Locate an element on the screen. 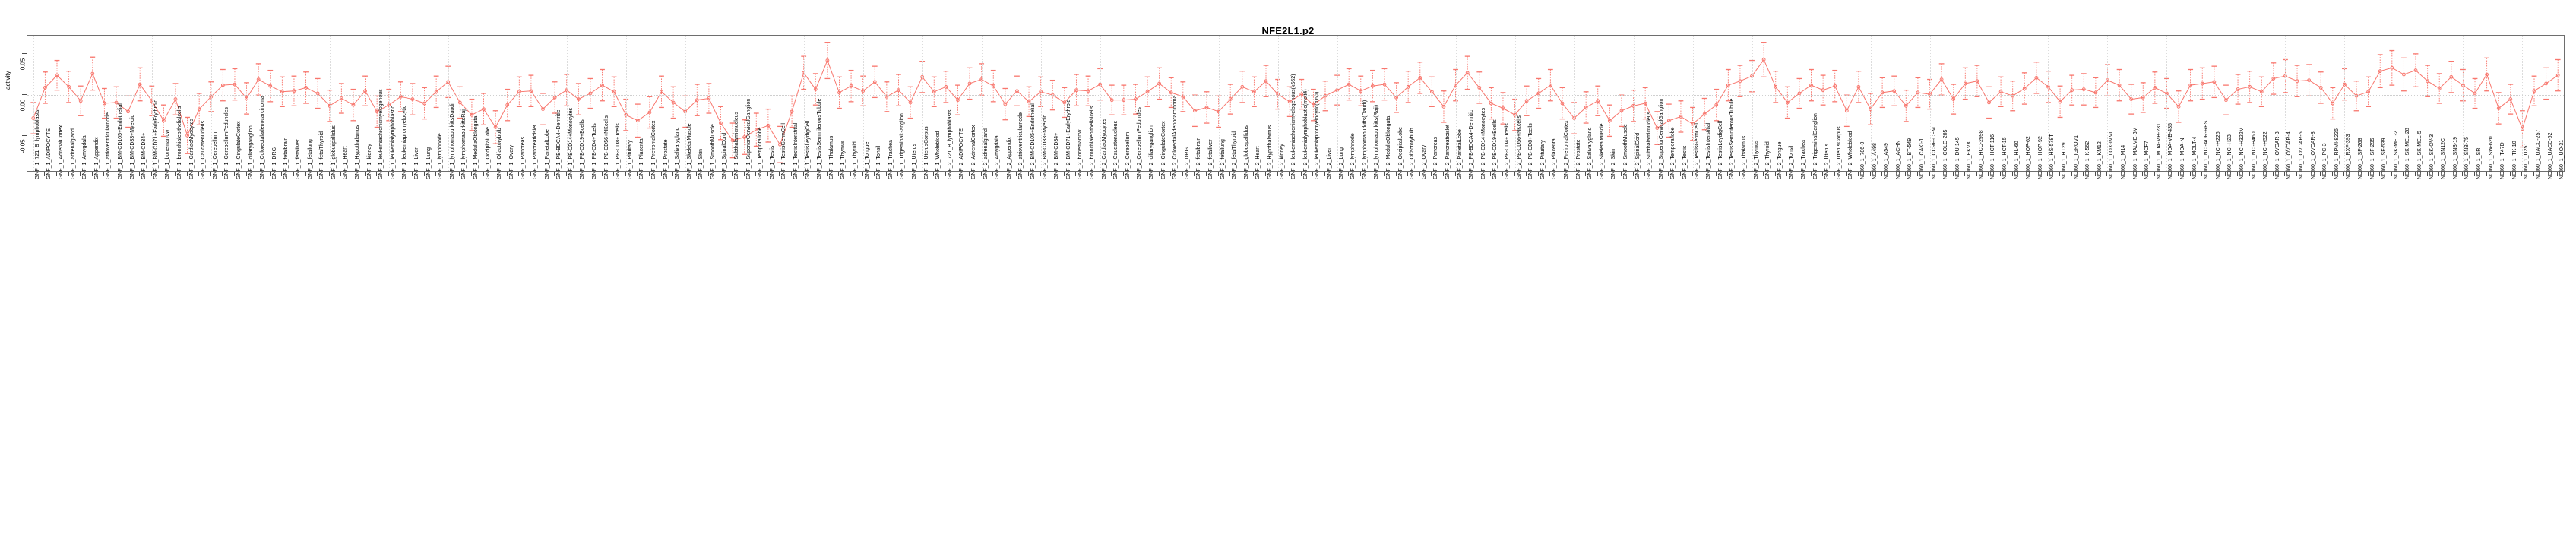 This screenshot has height=547, width=2576. x-tick-label: NCI60_1_TK-10 is located at coordinates (2514, 160).